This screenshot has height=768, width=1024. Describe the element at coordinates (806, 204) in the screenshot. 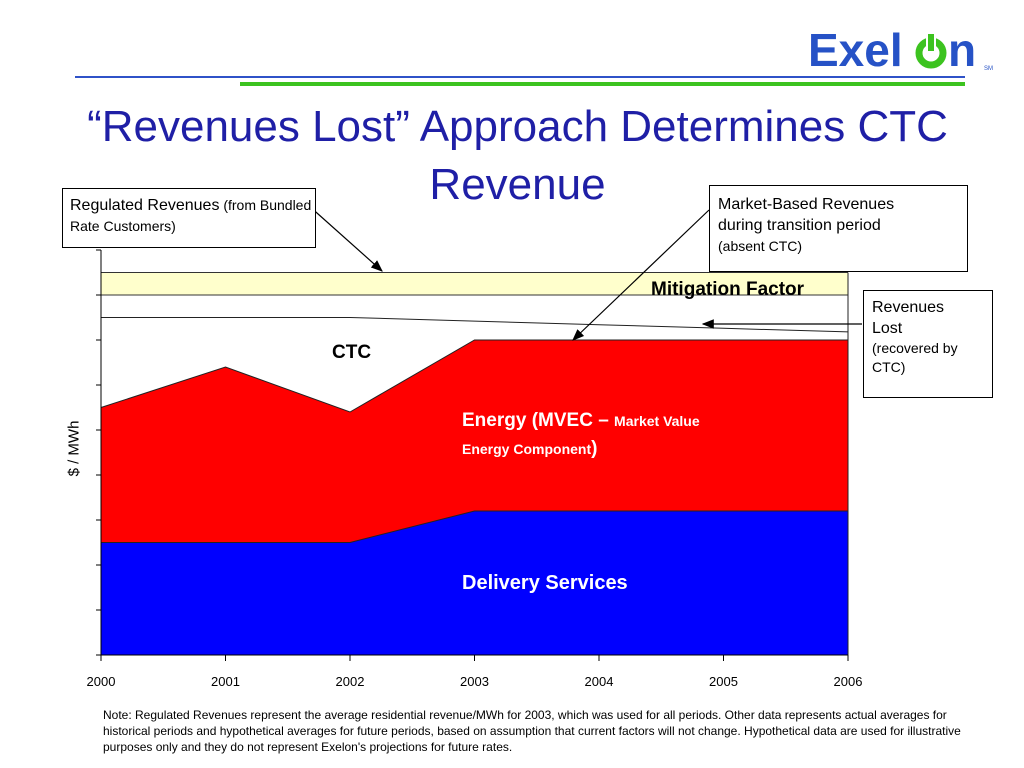

I see `callout-market-line1: Market-Based Revenues` at that location.